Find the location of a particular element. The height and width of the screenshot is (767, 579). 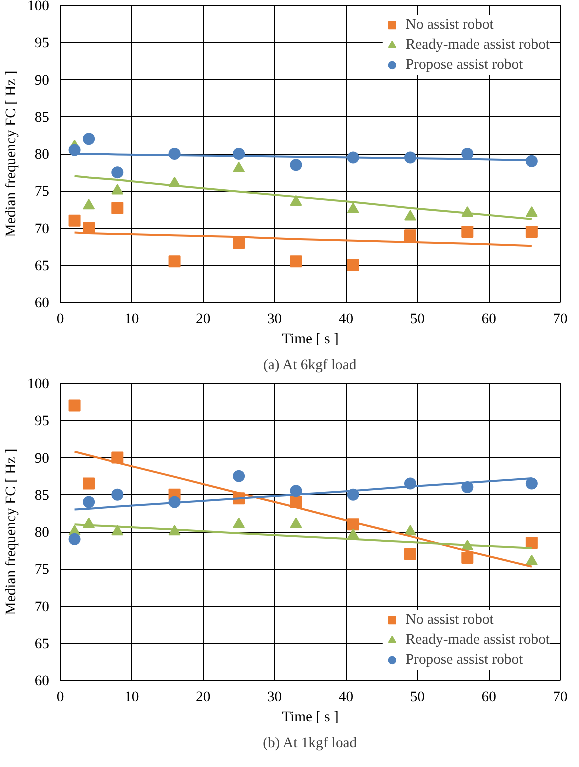

text: (b) At 1kgf load is located at coordinates (310, 744).